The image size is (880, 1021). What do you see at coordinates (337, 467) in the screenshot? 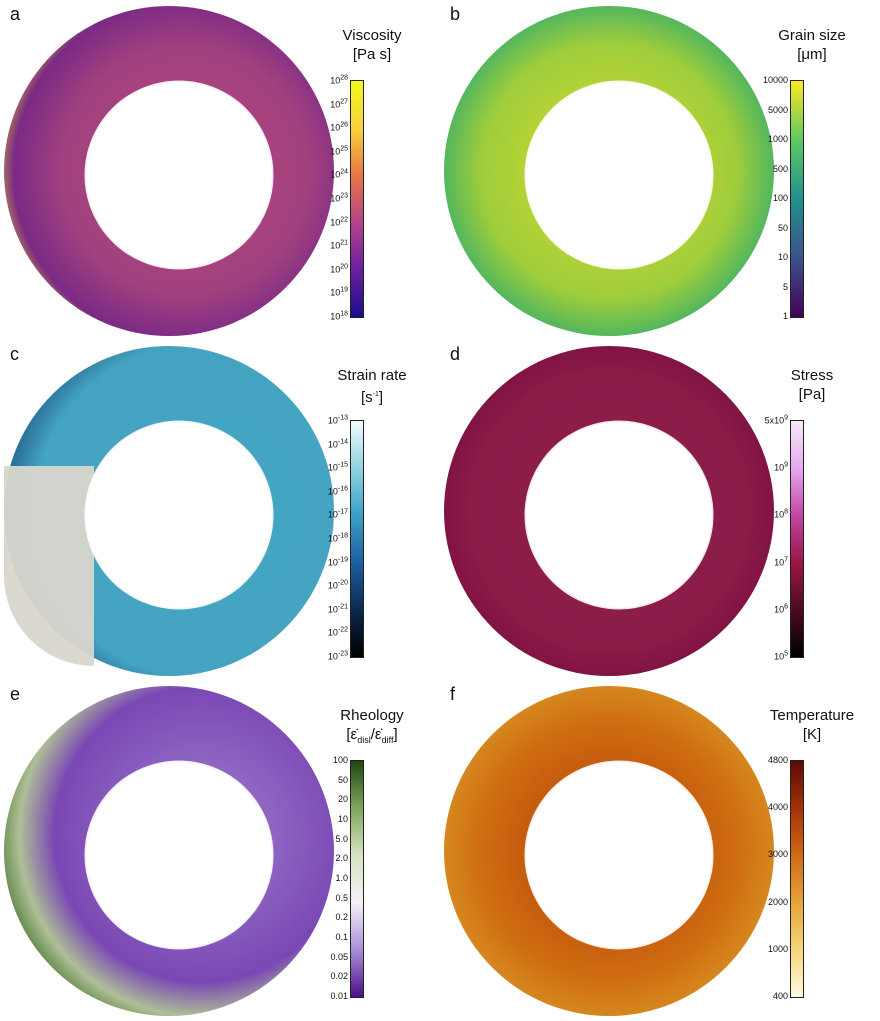
I see `colorbar-tick-label: 10⁻¹⁵` at bounding box center [337, 467].